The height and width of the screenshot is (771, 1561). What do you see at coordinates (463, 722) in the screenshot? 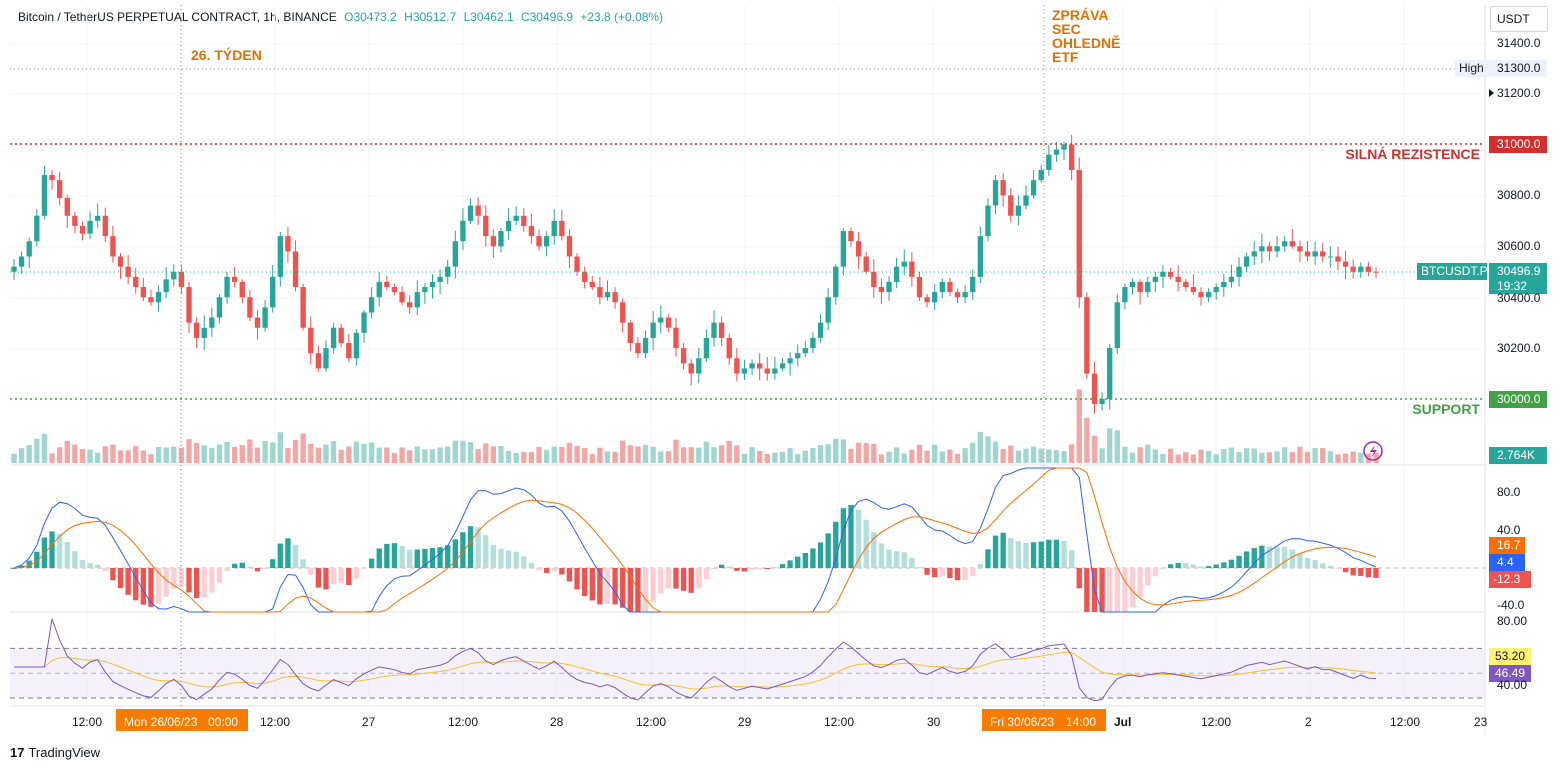
I see `time-tick: 12:00` at bounding box center [463, 722].